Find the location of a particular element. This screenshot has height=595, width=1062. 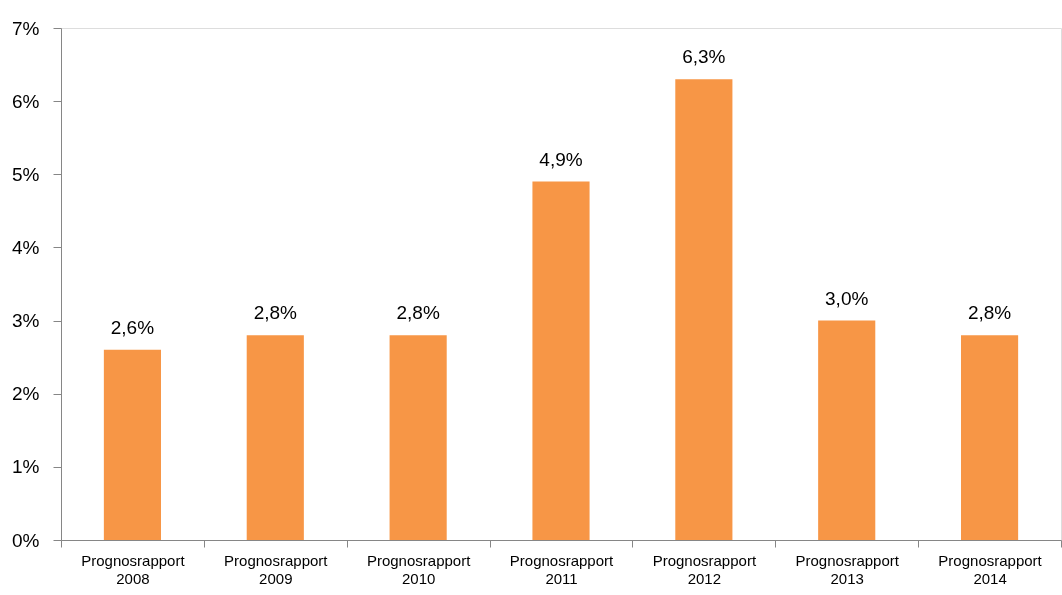

x-tick-label: Prognosrapport 2014 is located at coordinates (990, 569).